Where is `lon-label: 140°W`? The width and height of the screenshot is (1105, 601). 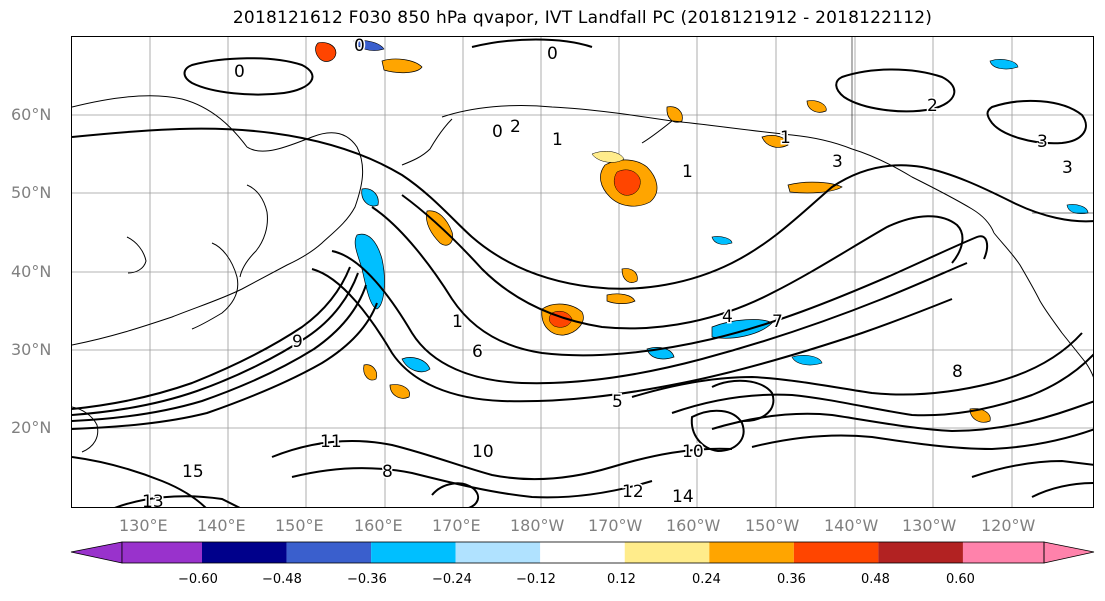 lon-label: 140°W is located at coordinates (851, 525).